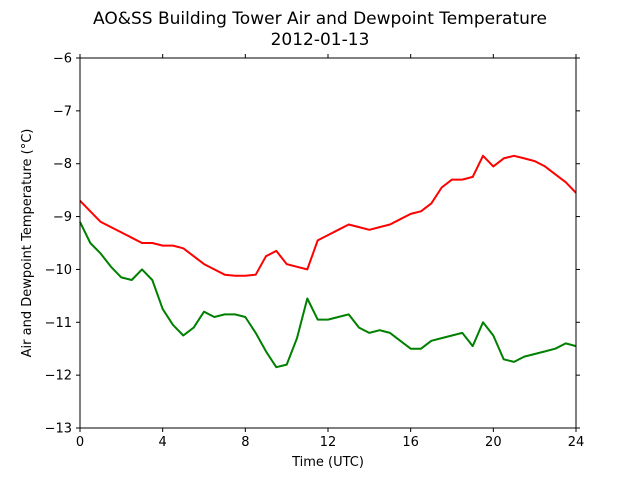  Describe the element at coordinates (62, 111) in the screenshot. I see `y-tick-label: −7` at that location.